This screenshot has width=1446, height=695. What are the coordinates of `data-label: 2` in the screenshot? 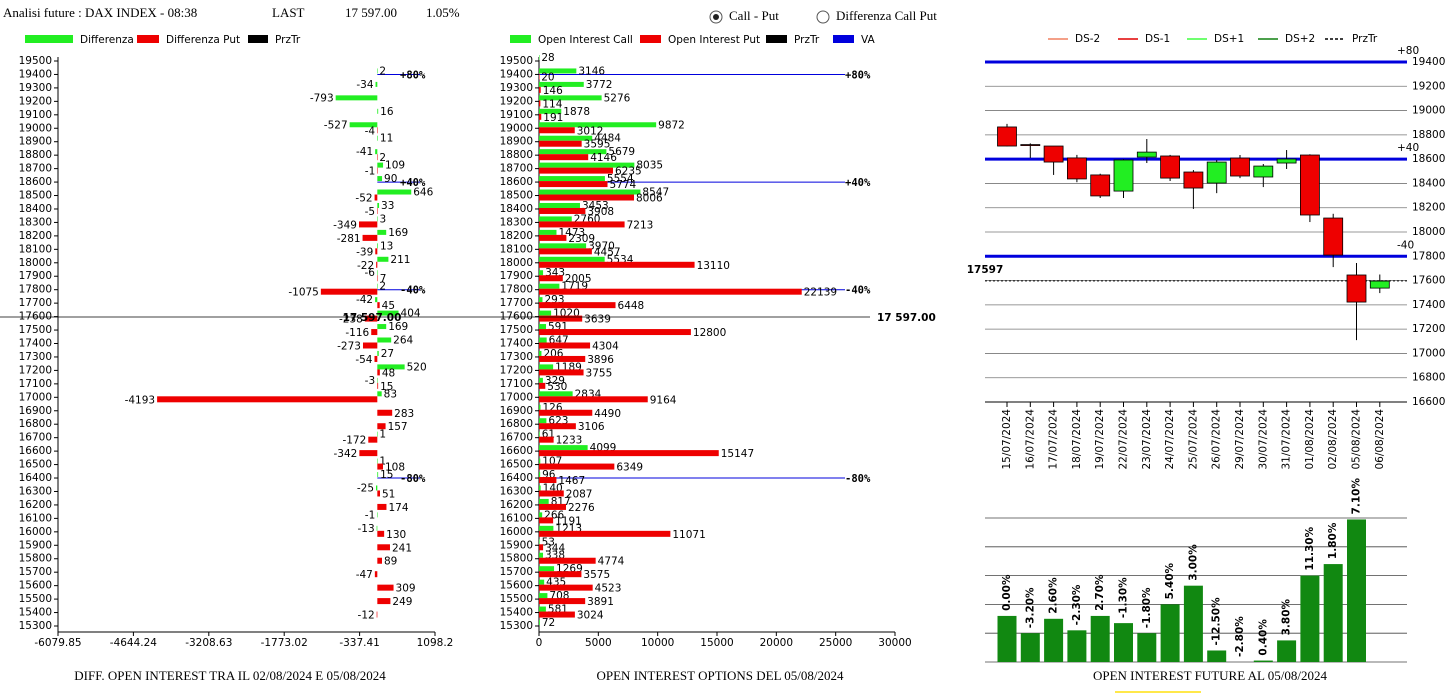 It's located at (382, 71).